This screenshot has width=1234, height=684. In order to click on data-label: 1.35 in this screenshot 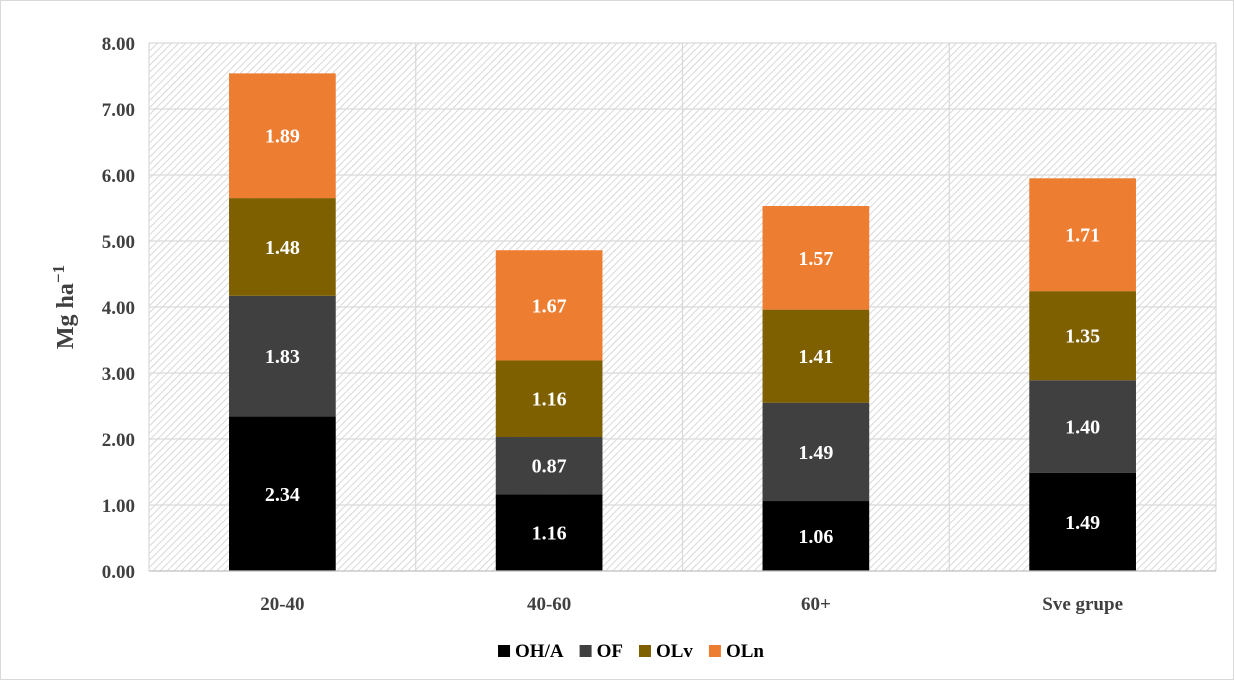, I will do `click(1082, 337)`.